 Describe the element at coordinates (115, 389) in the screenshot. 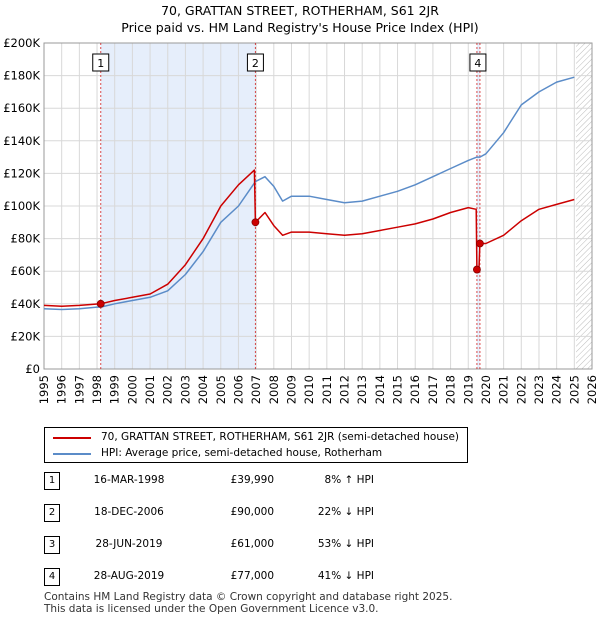

I see `x-tick-label: 1999` at that location.